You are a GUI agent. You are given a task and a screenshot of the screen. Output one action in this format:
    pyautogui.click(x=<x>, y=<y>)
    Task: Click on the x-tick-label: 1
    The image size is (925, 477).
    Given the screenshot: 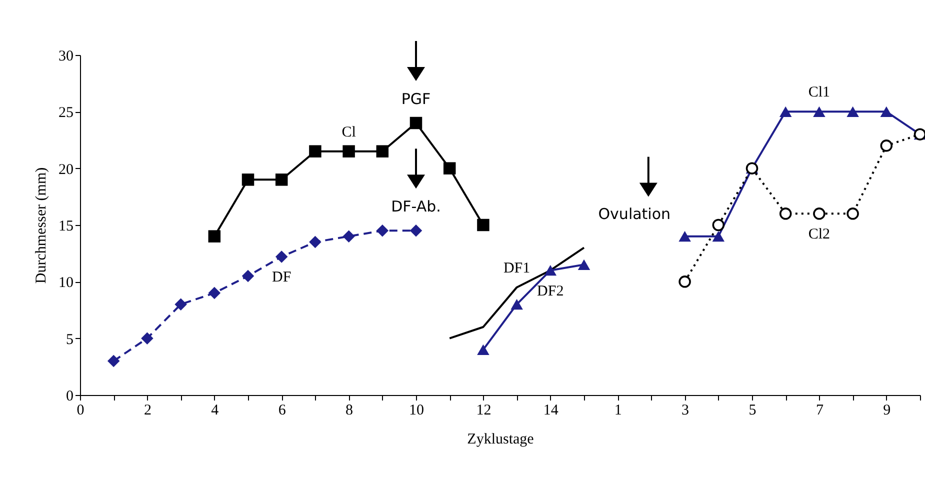 What is the action you would take?
    pyautogui.click(x=618, y=410)
    